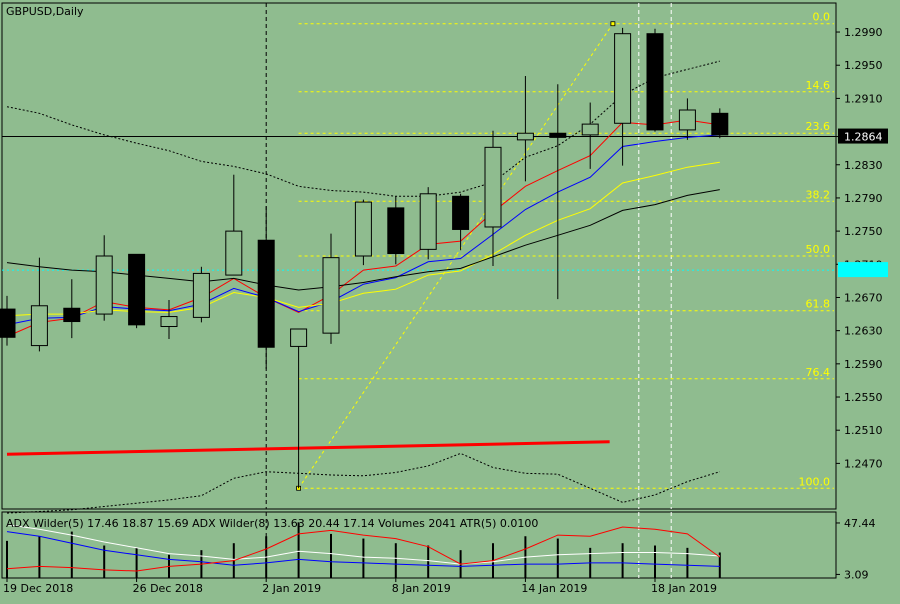 This screenshot has height=604, width=900. Describe the element at coordinates (168, 588) in the screenshot. I see `x-tick-label: 26 Dec 2018` at that location.